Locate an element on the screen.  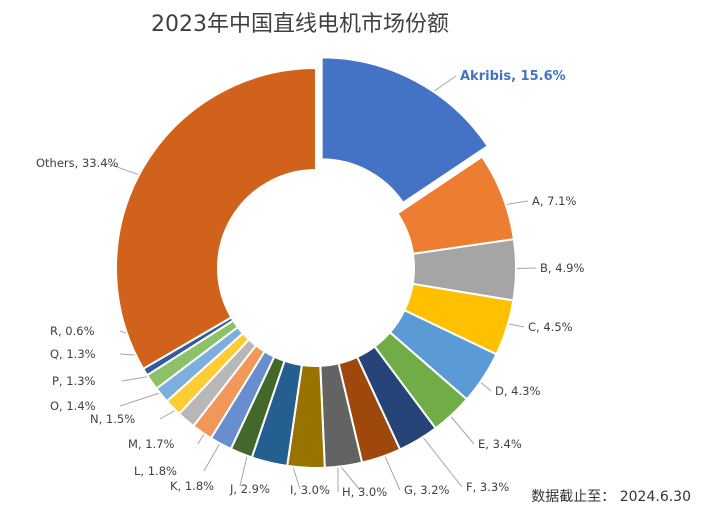
chart-title: 2023年中国直线电机市场份额 is located at coordinates (300, 24).